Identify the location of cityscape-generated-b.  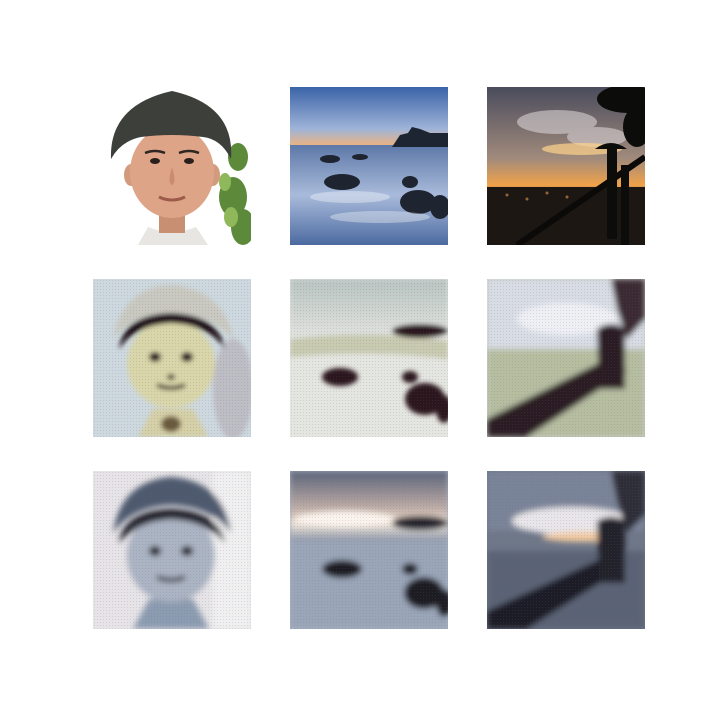
(566, 550).